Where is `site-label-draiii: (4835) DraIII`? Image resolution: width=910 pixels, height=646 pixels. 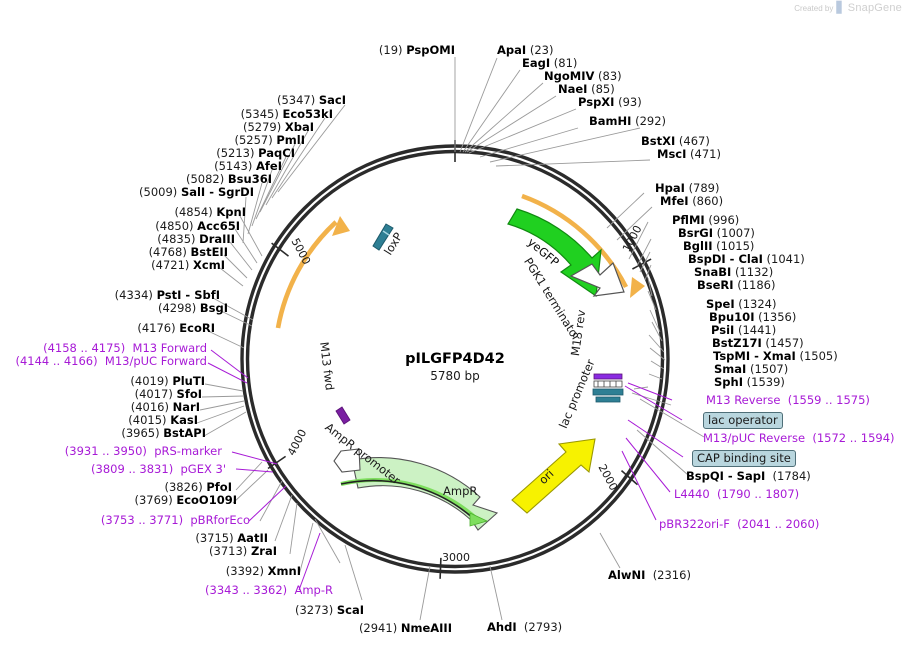
site-label-draiii: (4835) DraIII is located at coordinates (196, 239).